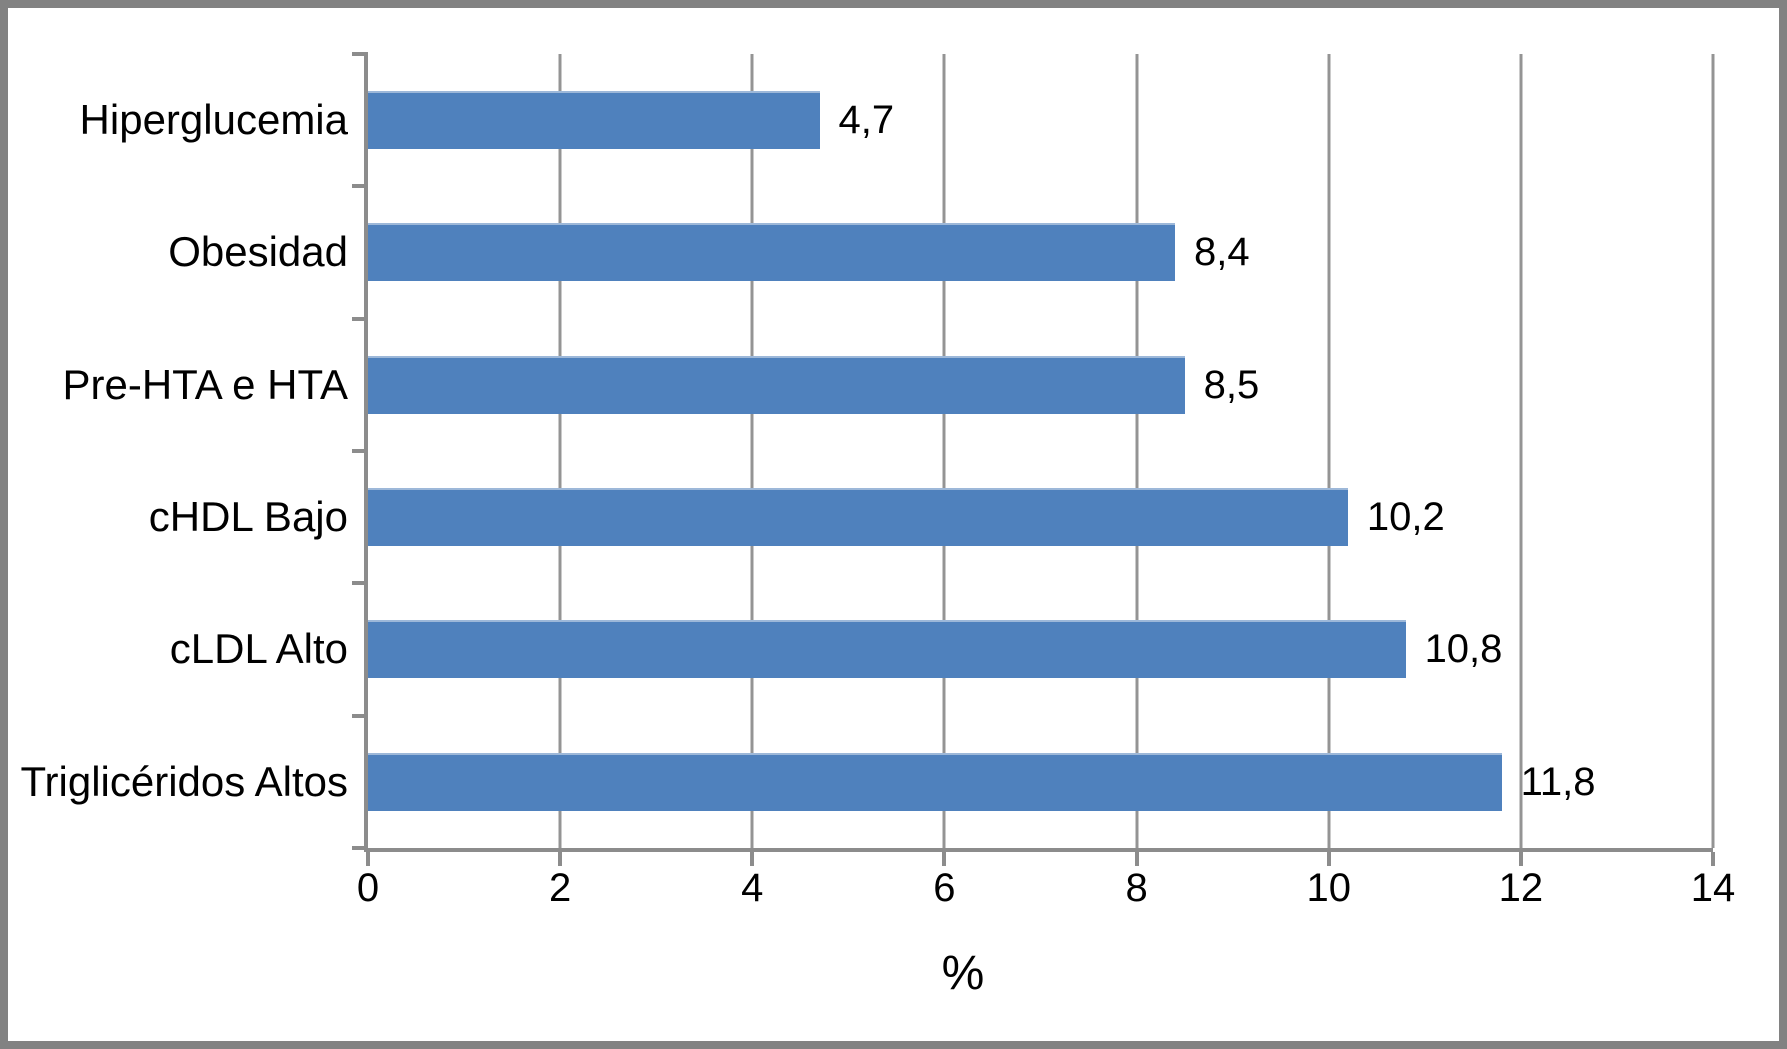  What do you see at coordinates (258, 649) in the screenshot?
I see `category-label: cLDL Alto` at bounding box center [258, 649].